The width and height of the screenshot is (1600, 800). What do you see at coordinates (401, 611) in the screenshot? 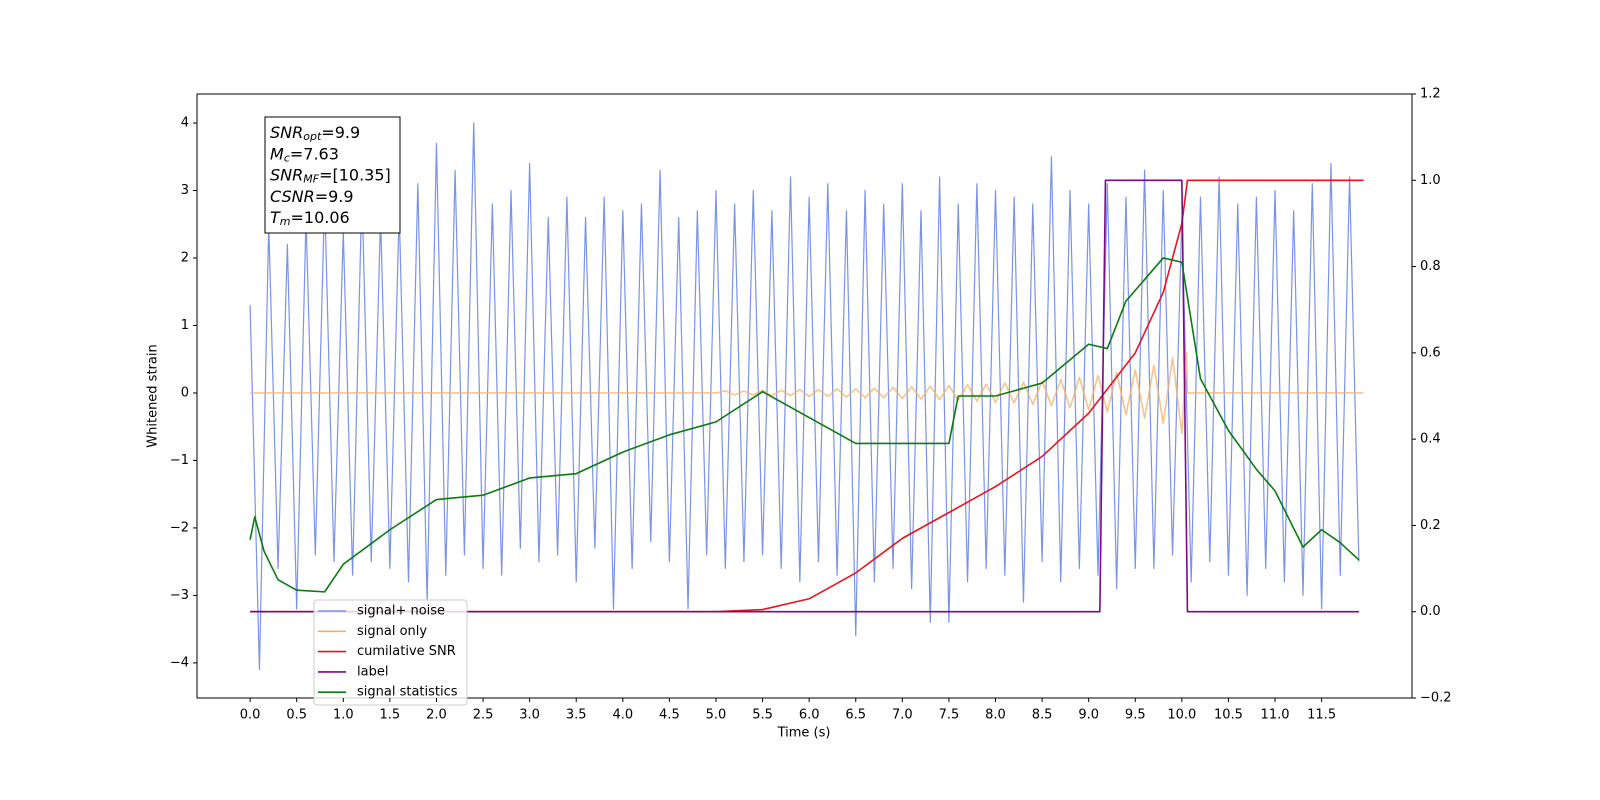
I see `legend-label: signal+ noise` at bounding box center [401, 611].